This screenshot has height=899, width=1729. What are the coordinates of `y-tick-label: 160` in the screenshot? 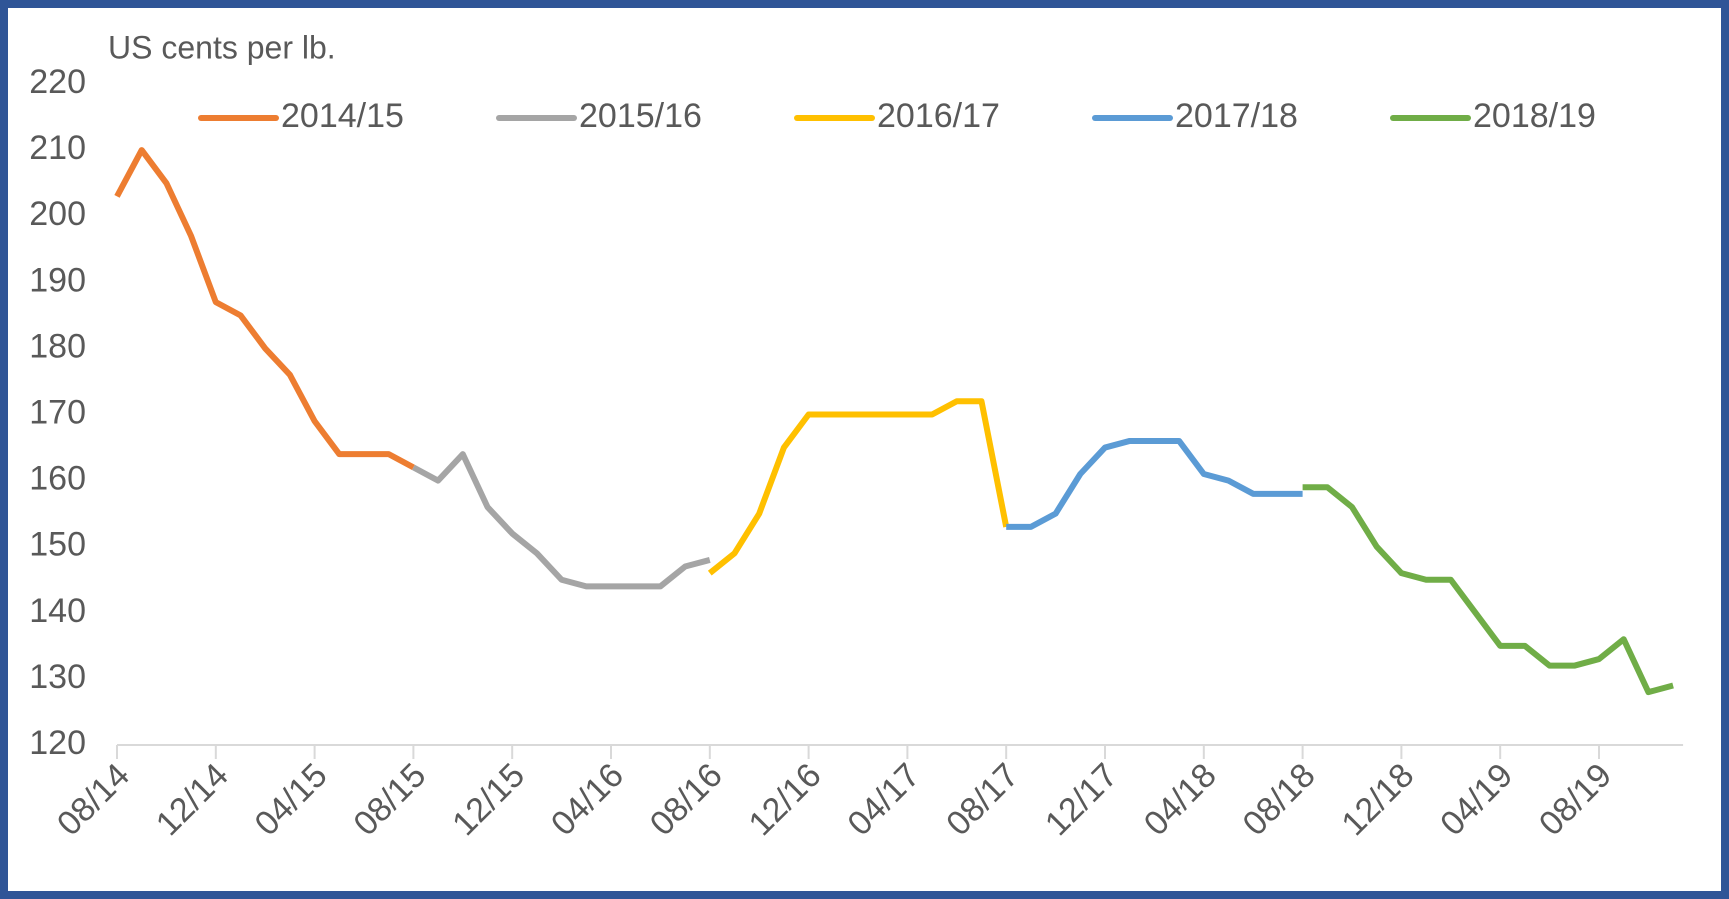 It's located at (57, 479).